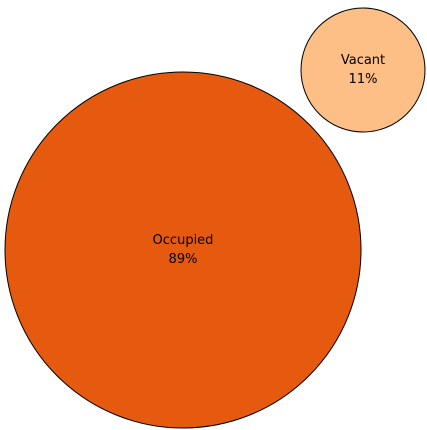  What do you see at coordinates (183, 259) in the screenshot?
I see `bubble-occupied-value: 89%` at bounding box center [183, 259].